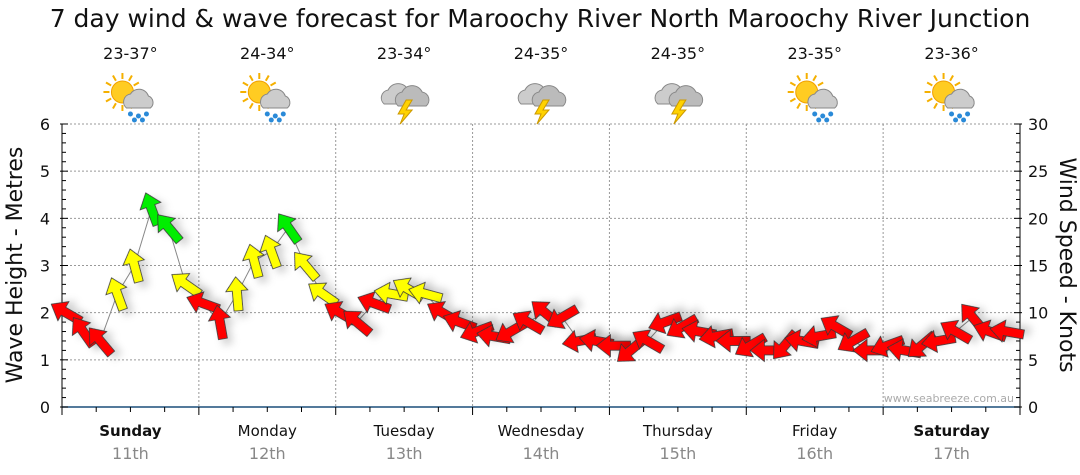  Describe the element at coordinates (45, 360) in the screenshot. I see `y-tick-label: 1` at that location.